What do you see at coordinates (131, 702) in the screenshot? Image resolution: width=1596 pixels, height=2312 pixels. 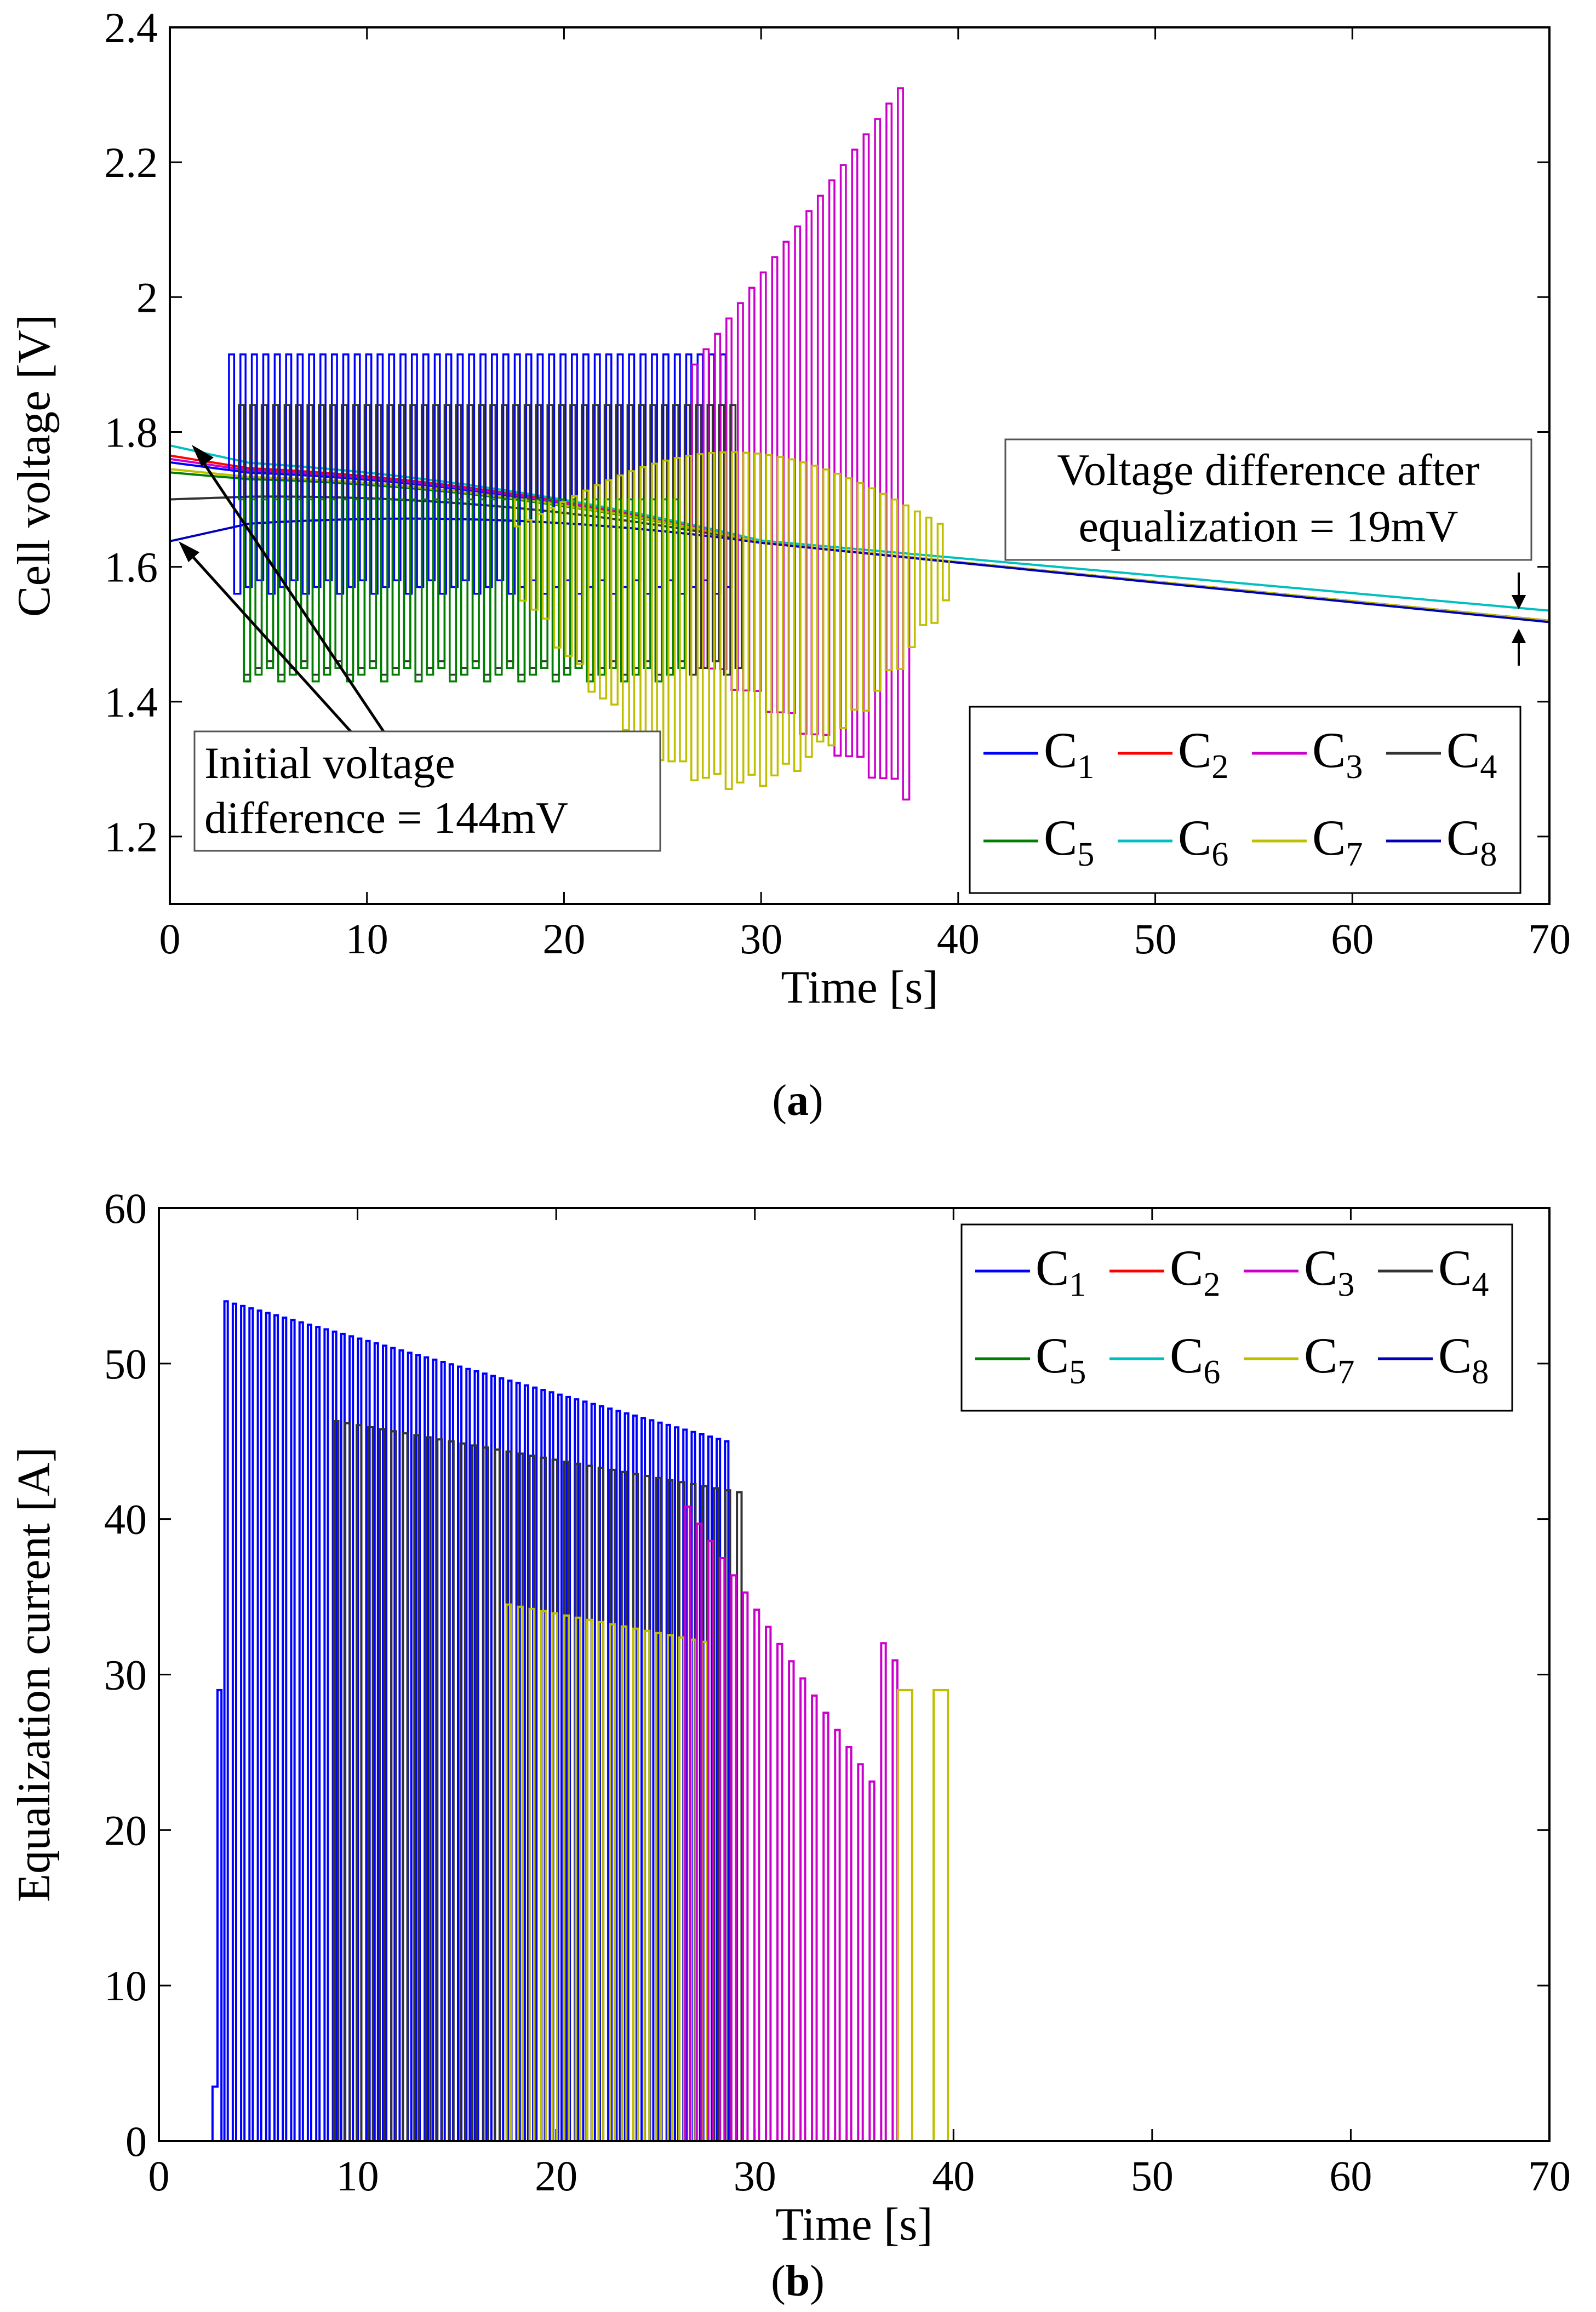 I see `y-tick-label: 1.4` at bounding box center [131, 702].